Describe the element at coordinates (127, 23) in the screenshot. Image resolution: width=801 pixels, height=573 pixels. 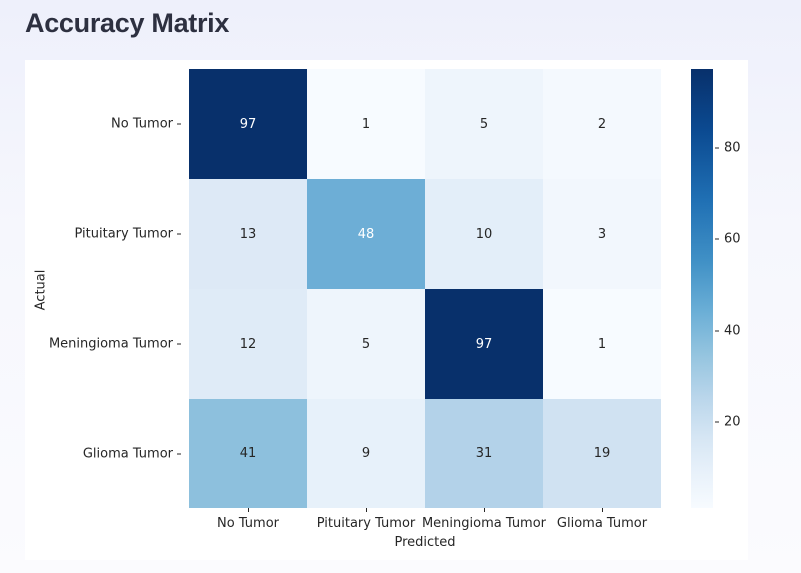
I see `page-title: Accuracy Matrix` at that location.